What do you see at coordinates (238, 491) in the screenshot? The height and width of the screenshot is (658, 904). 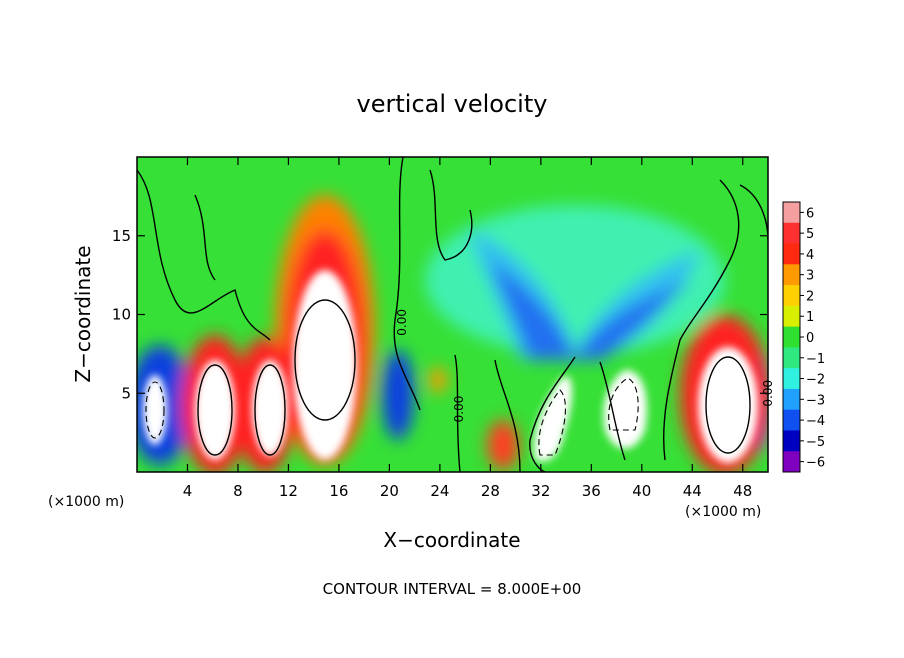 I see `x-tick-label: 8` at bounding box center [238, 491].